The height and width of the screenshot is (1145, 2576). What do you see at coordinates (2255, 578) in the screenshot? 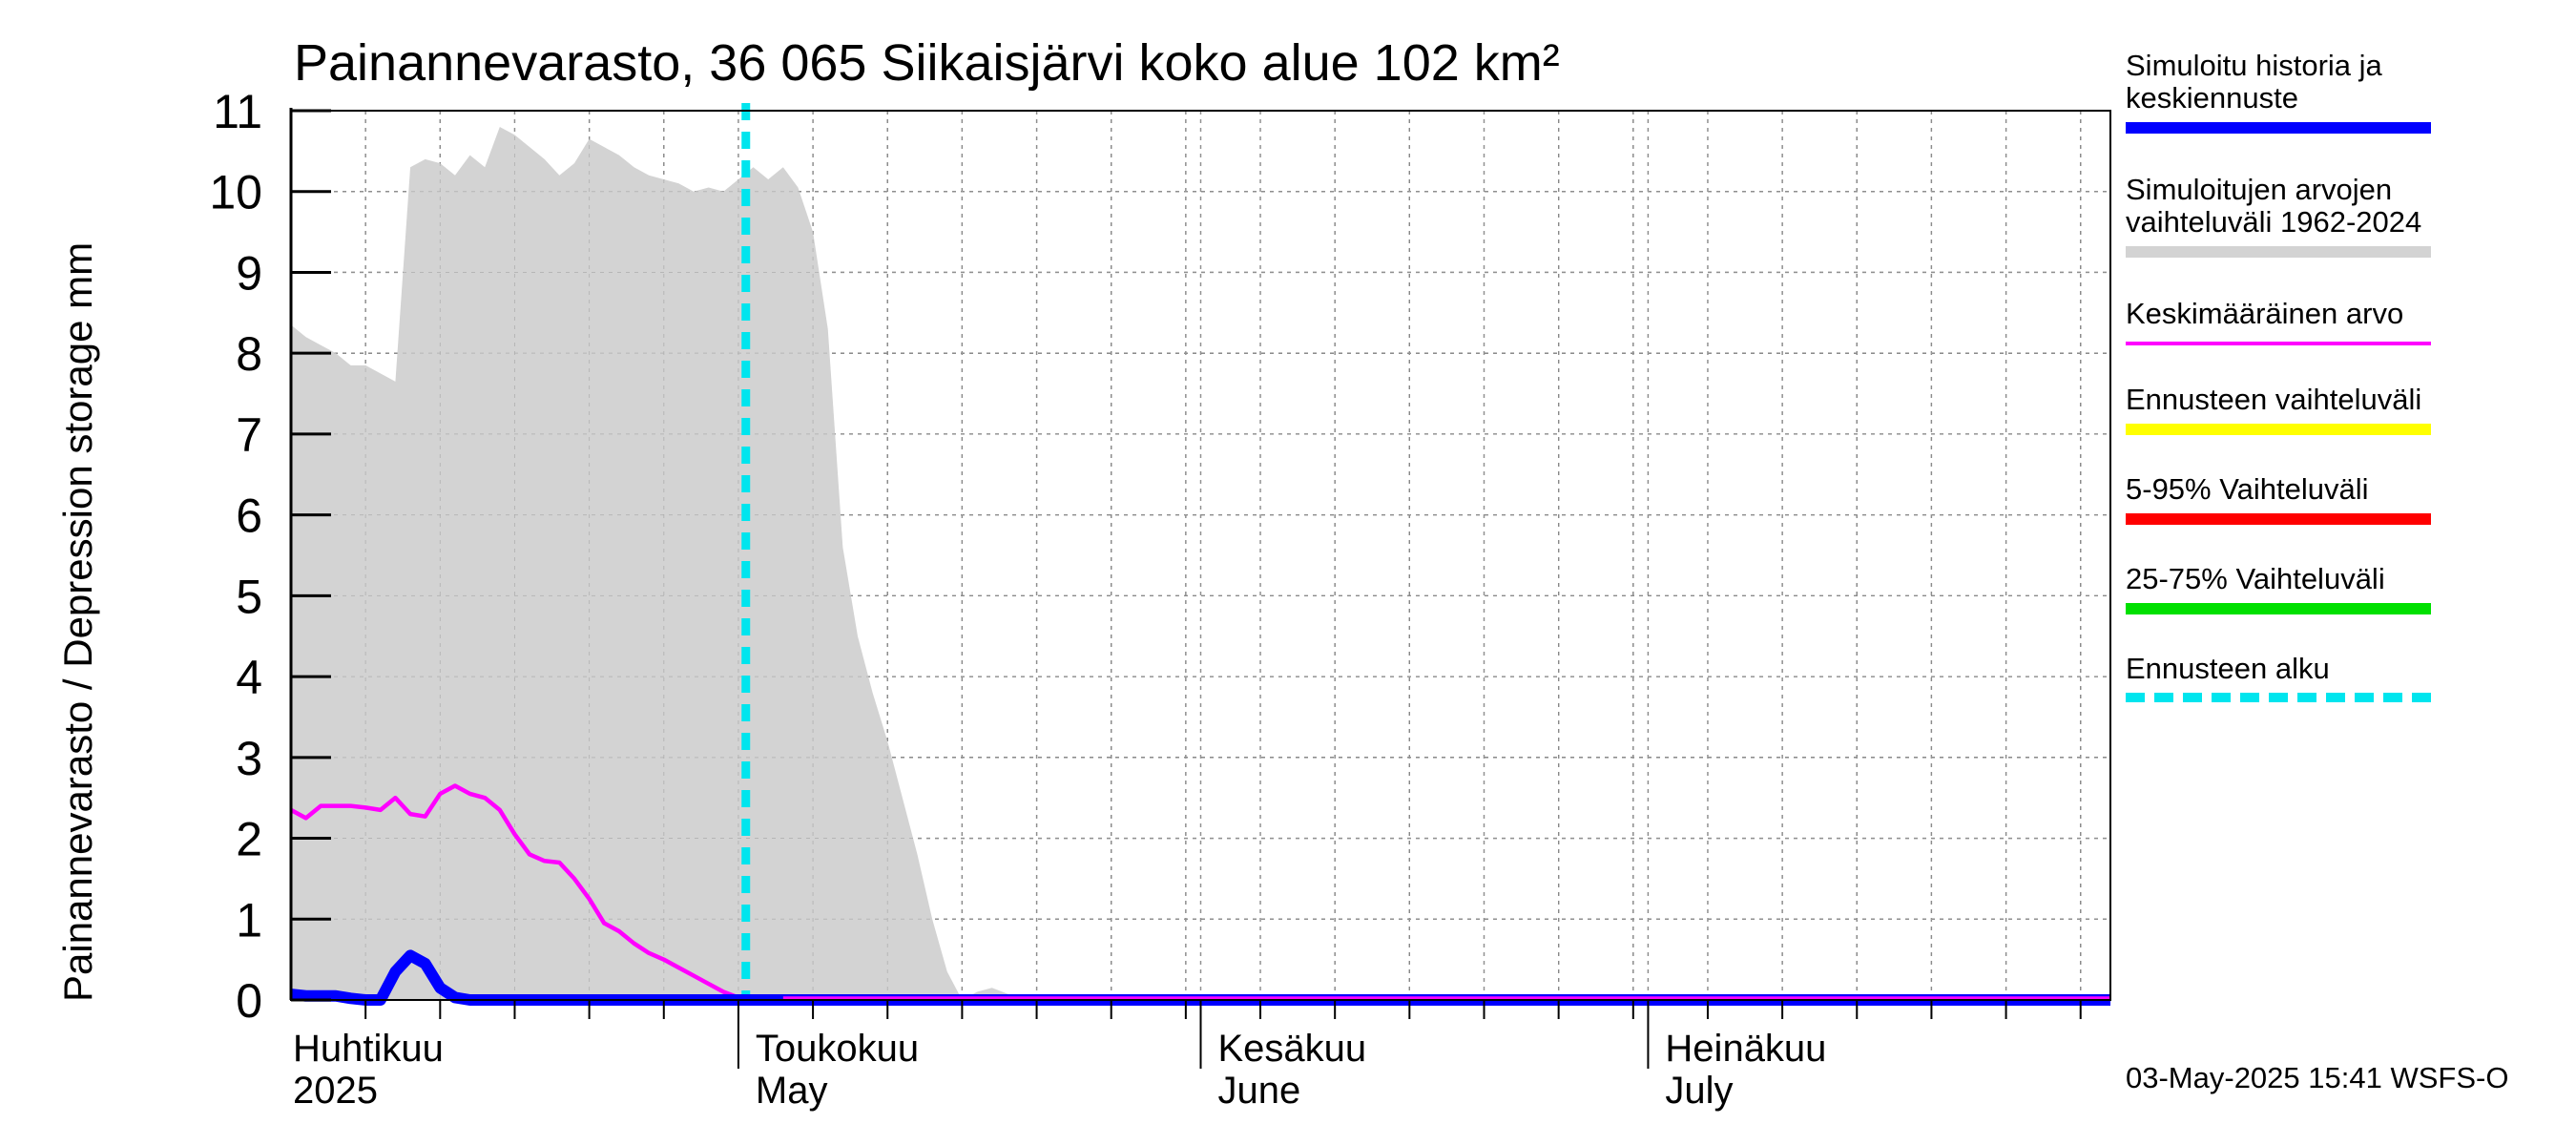
I see `legend-label: 25-75% Vaihteluväli` at bounding box center [2255, 578].